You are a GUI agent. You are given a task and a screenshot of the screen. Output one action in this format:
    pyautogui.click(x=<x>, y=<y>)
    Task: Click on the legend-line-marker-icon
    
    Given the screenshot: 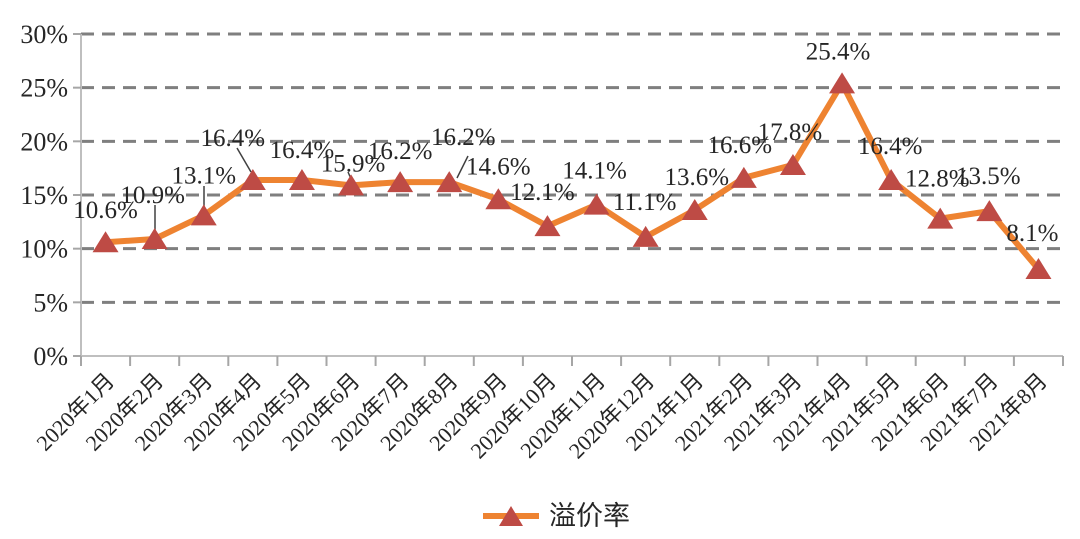 What is the action you would take?
    pyautogui.click(x=511, y=516)
    